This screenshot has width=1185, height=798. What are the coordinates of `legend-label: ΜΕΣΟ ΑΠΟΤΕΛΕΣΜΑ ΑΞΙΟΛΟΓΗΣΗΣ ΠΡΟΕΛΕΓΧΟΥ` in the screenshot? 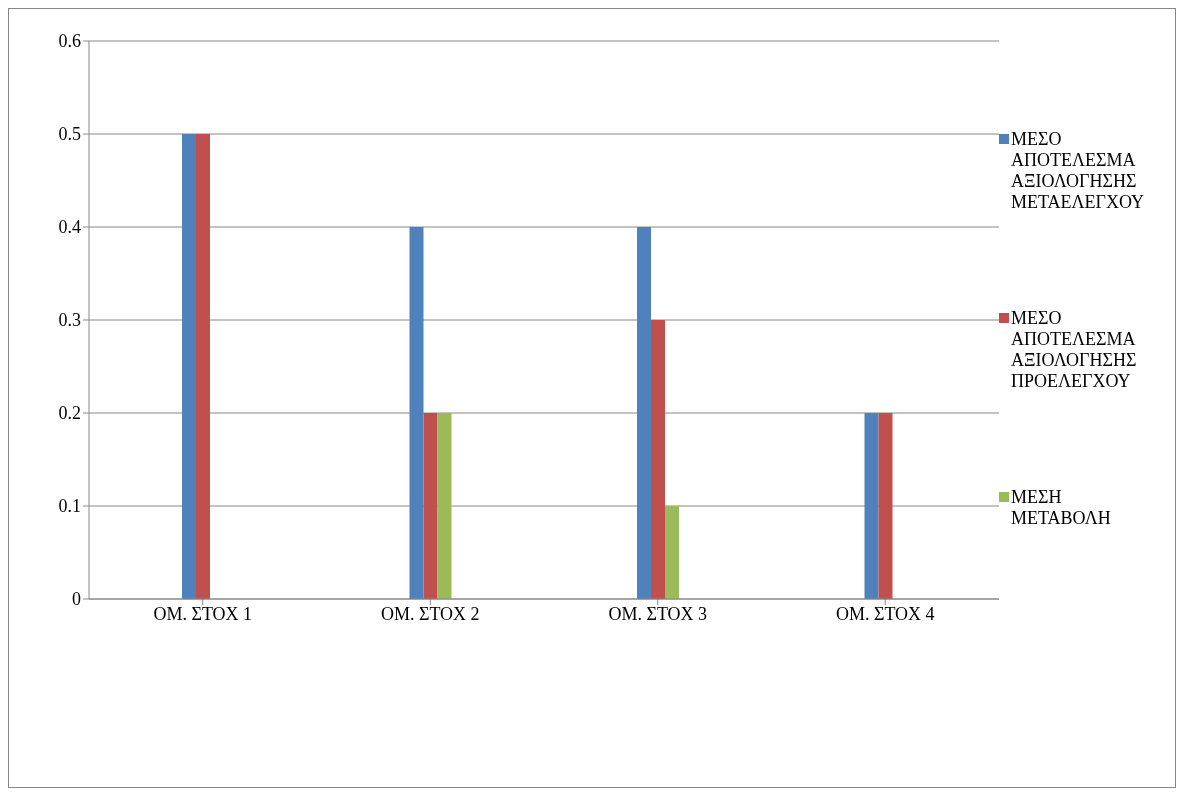 It's located at (1074, 350).